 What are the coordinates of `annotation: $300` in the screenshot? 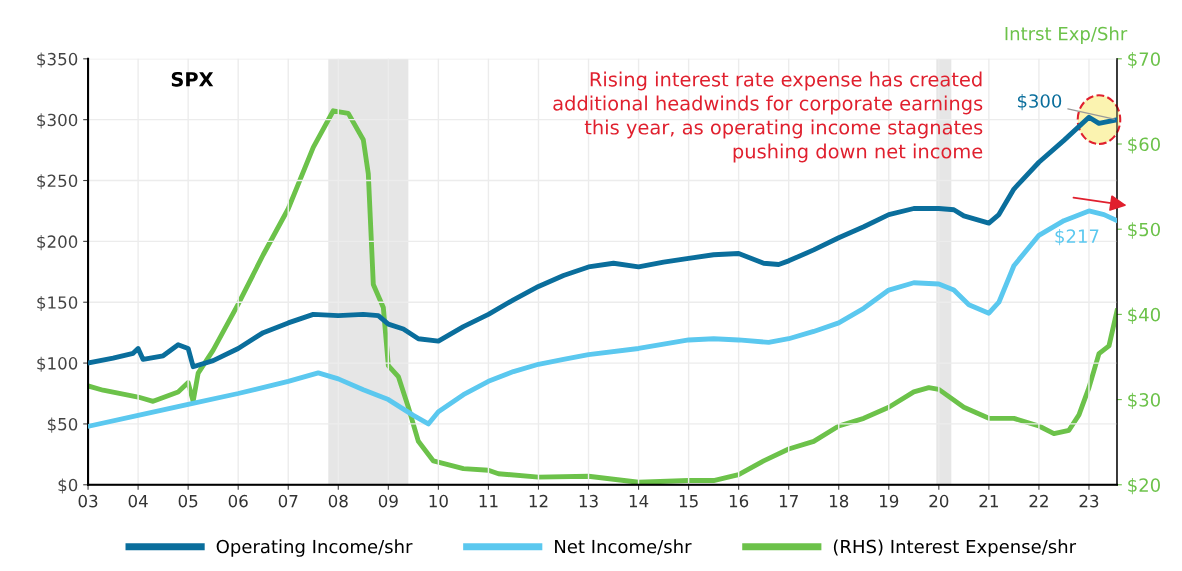 It's located at (1039, 102).